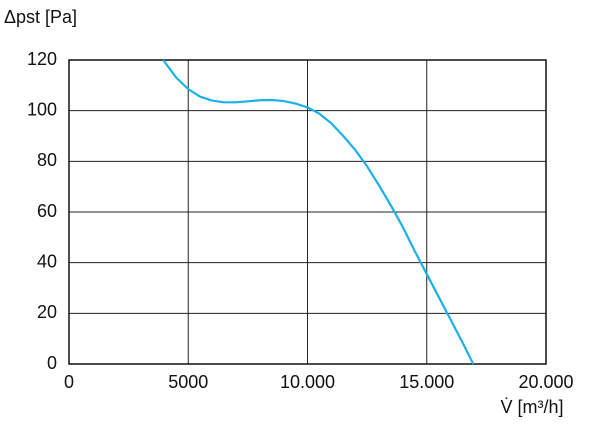 The width and height of the screenshot is (600, 424). Describe the element at coordinates (188, 382) in the screenshot. I see `x-tick-label: 5000` at that location.